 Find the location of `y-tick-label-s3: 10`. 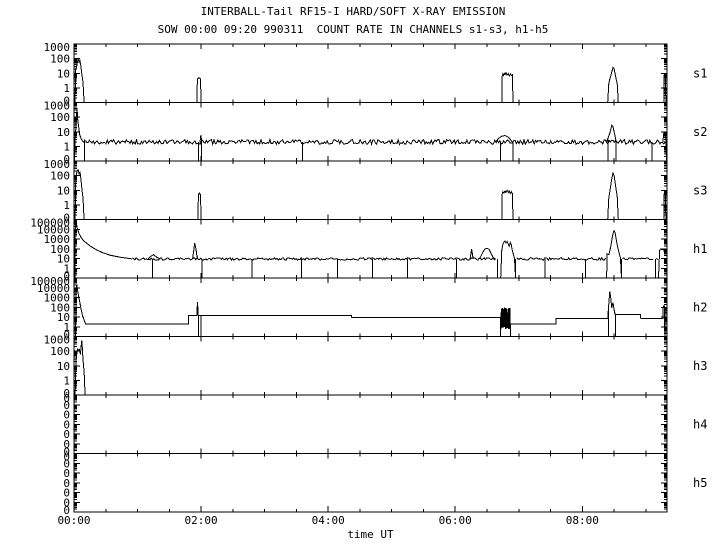

y-tick-label-s3: 10 is located at coordinates (63, 190).